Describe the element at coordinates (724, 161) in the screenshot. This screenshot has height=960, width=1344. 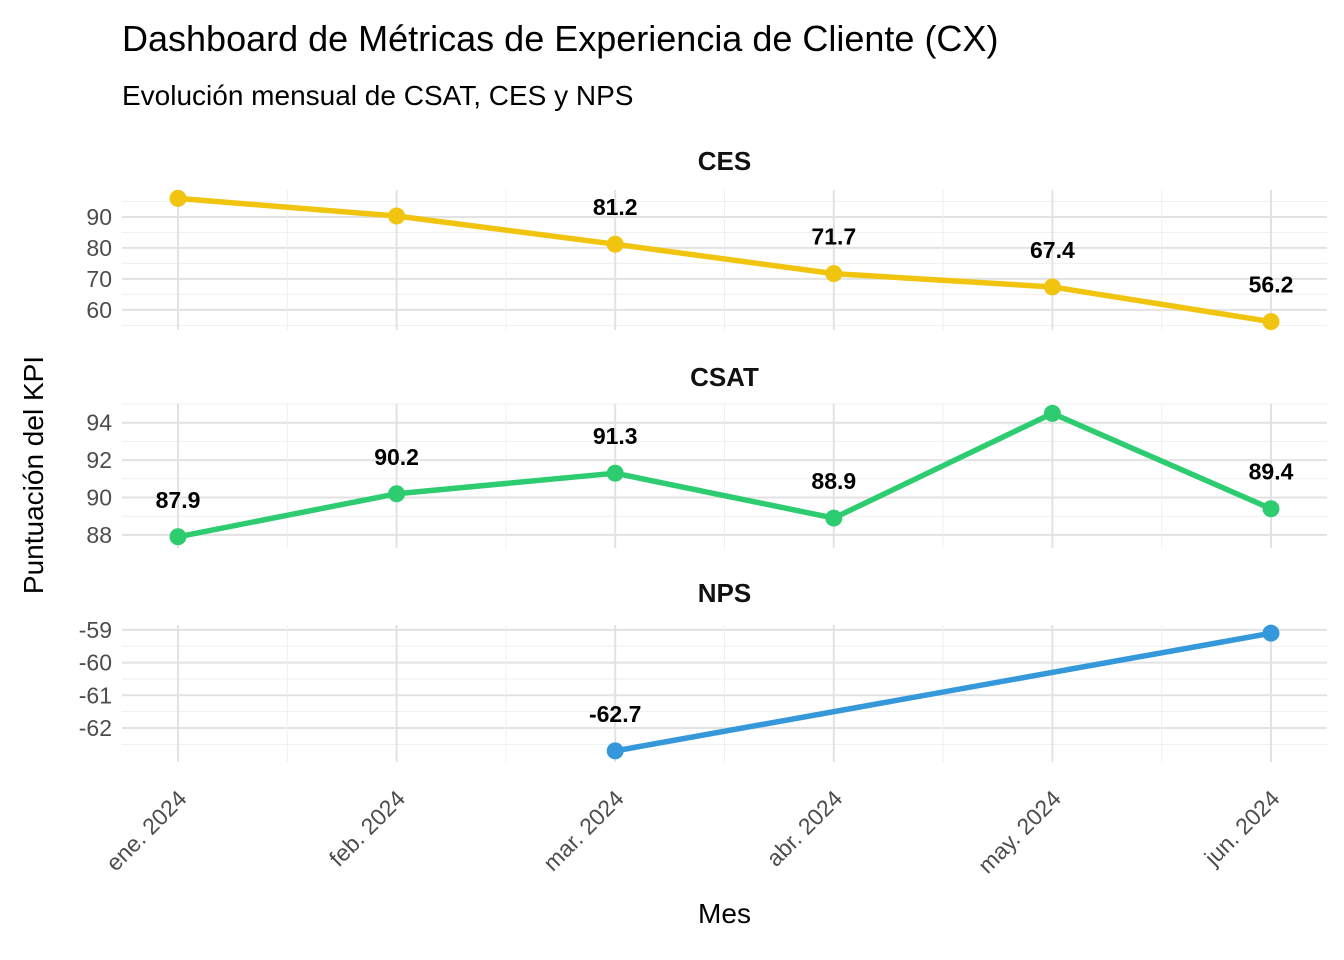
I see `facet-strip-ces: CES` at that location.